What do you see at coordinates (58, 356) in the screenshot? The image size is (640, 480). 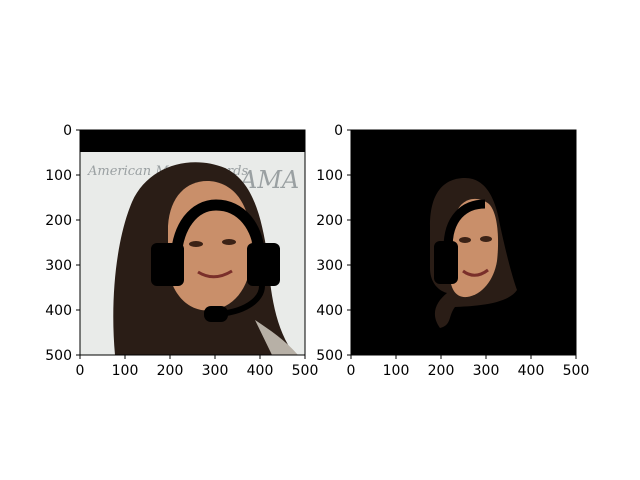 I see `left-y-tick-label: 500` at bounding box center [58, 356].